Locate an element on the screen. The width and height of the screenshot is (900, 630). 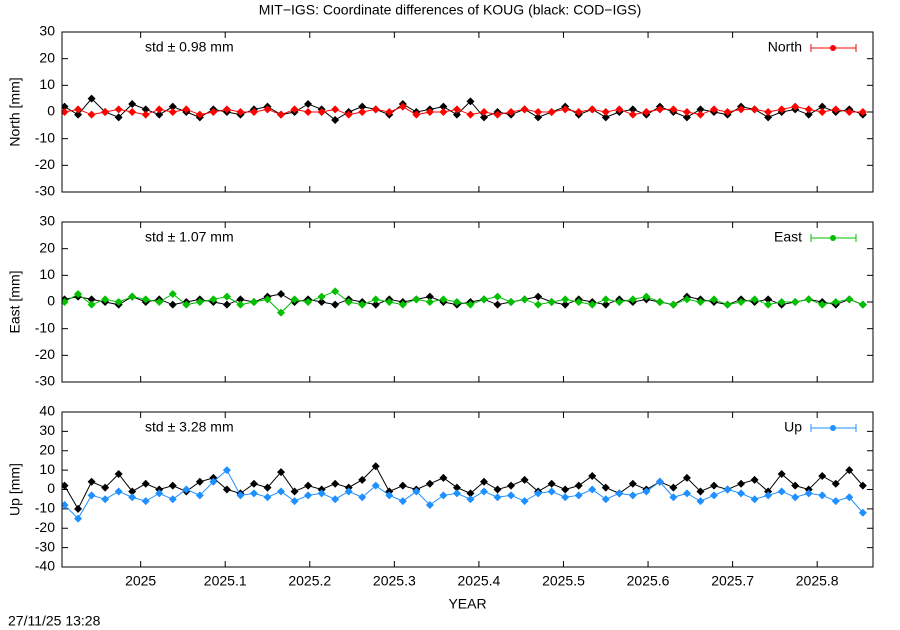
legend-marker is located at coordinates (833, 238).